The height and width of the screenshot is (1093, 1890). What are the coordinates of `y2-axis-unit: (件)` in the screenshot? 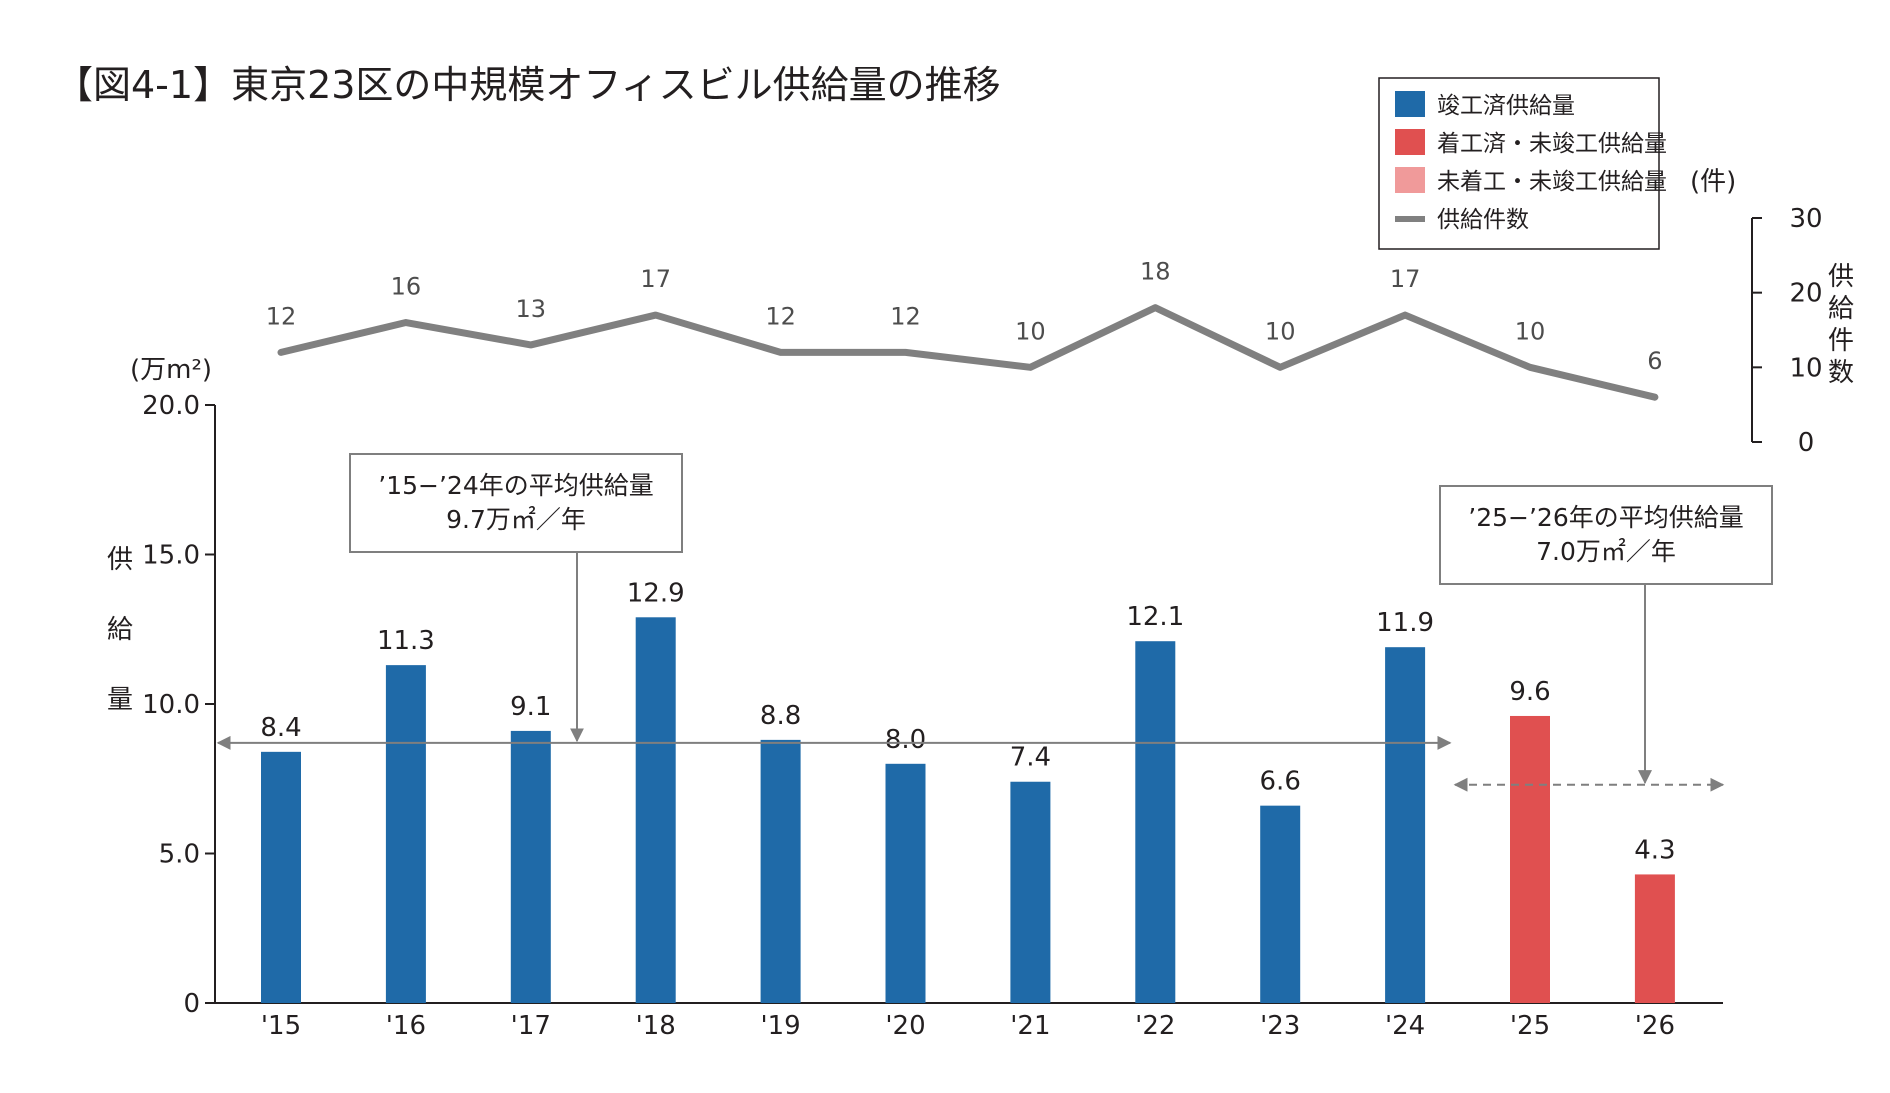 It's located at (1713, 182).